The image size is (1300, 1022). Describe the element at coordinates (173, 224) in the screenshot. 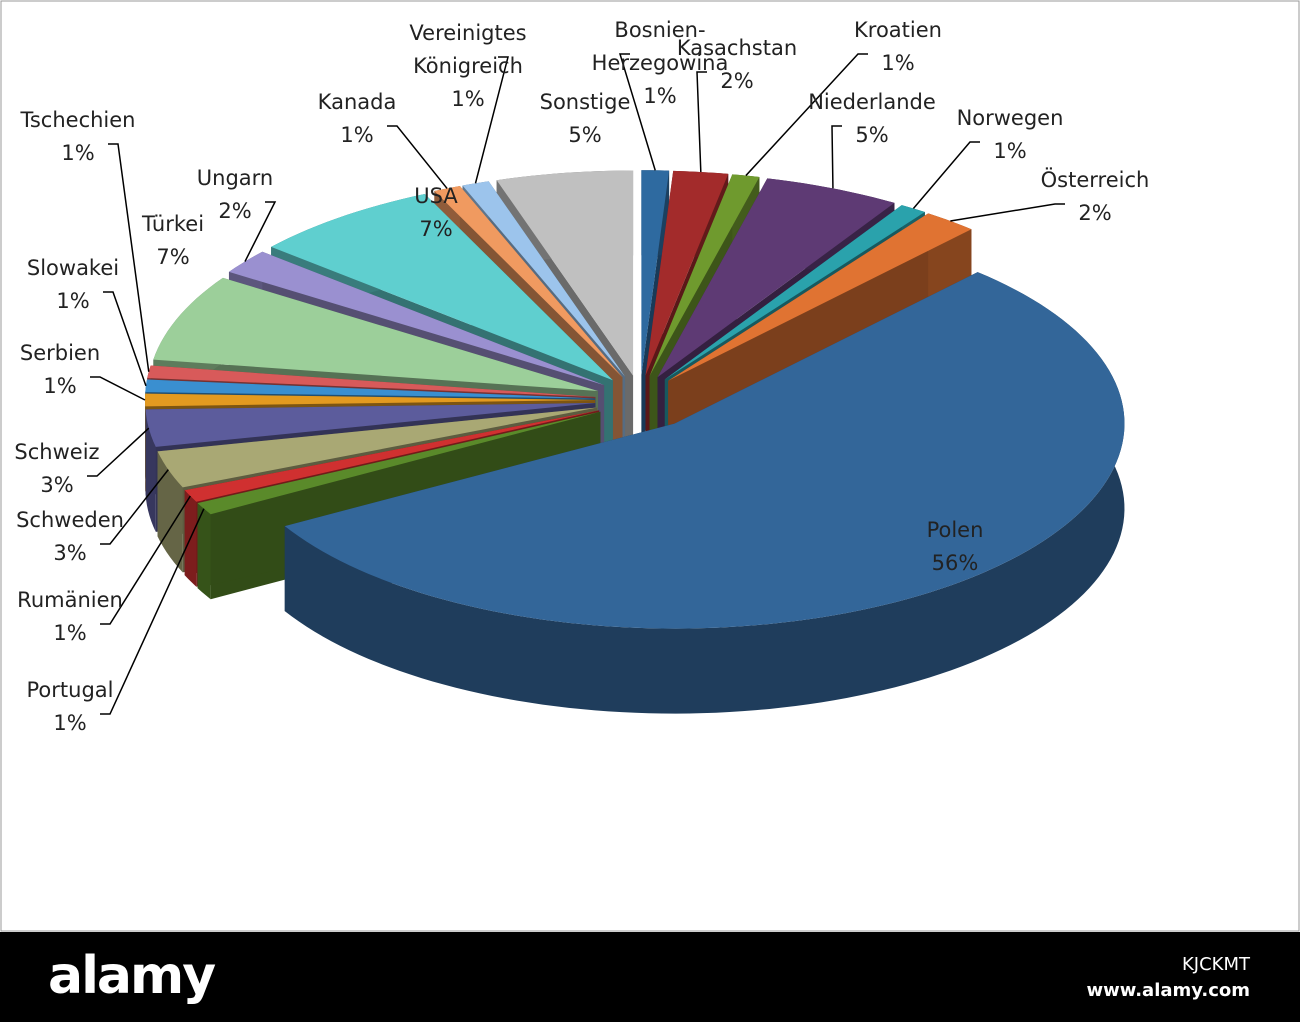

I see `label-name: Türkei` at that location.